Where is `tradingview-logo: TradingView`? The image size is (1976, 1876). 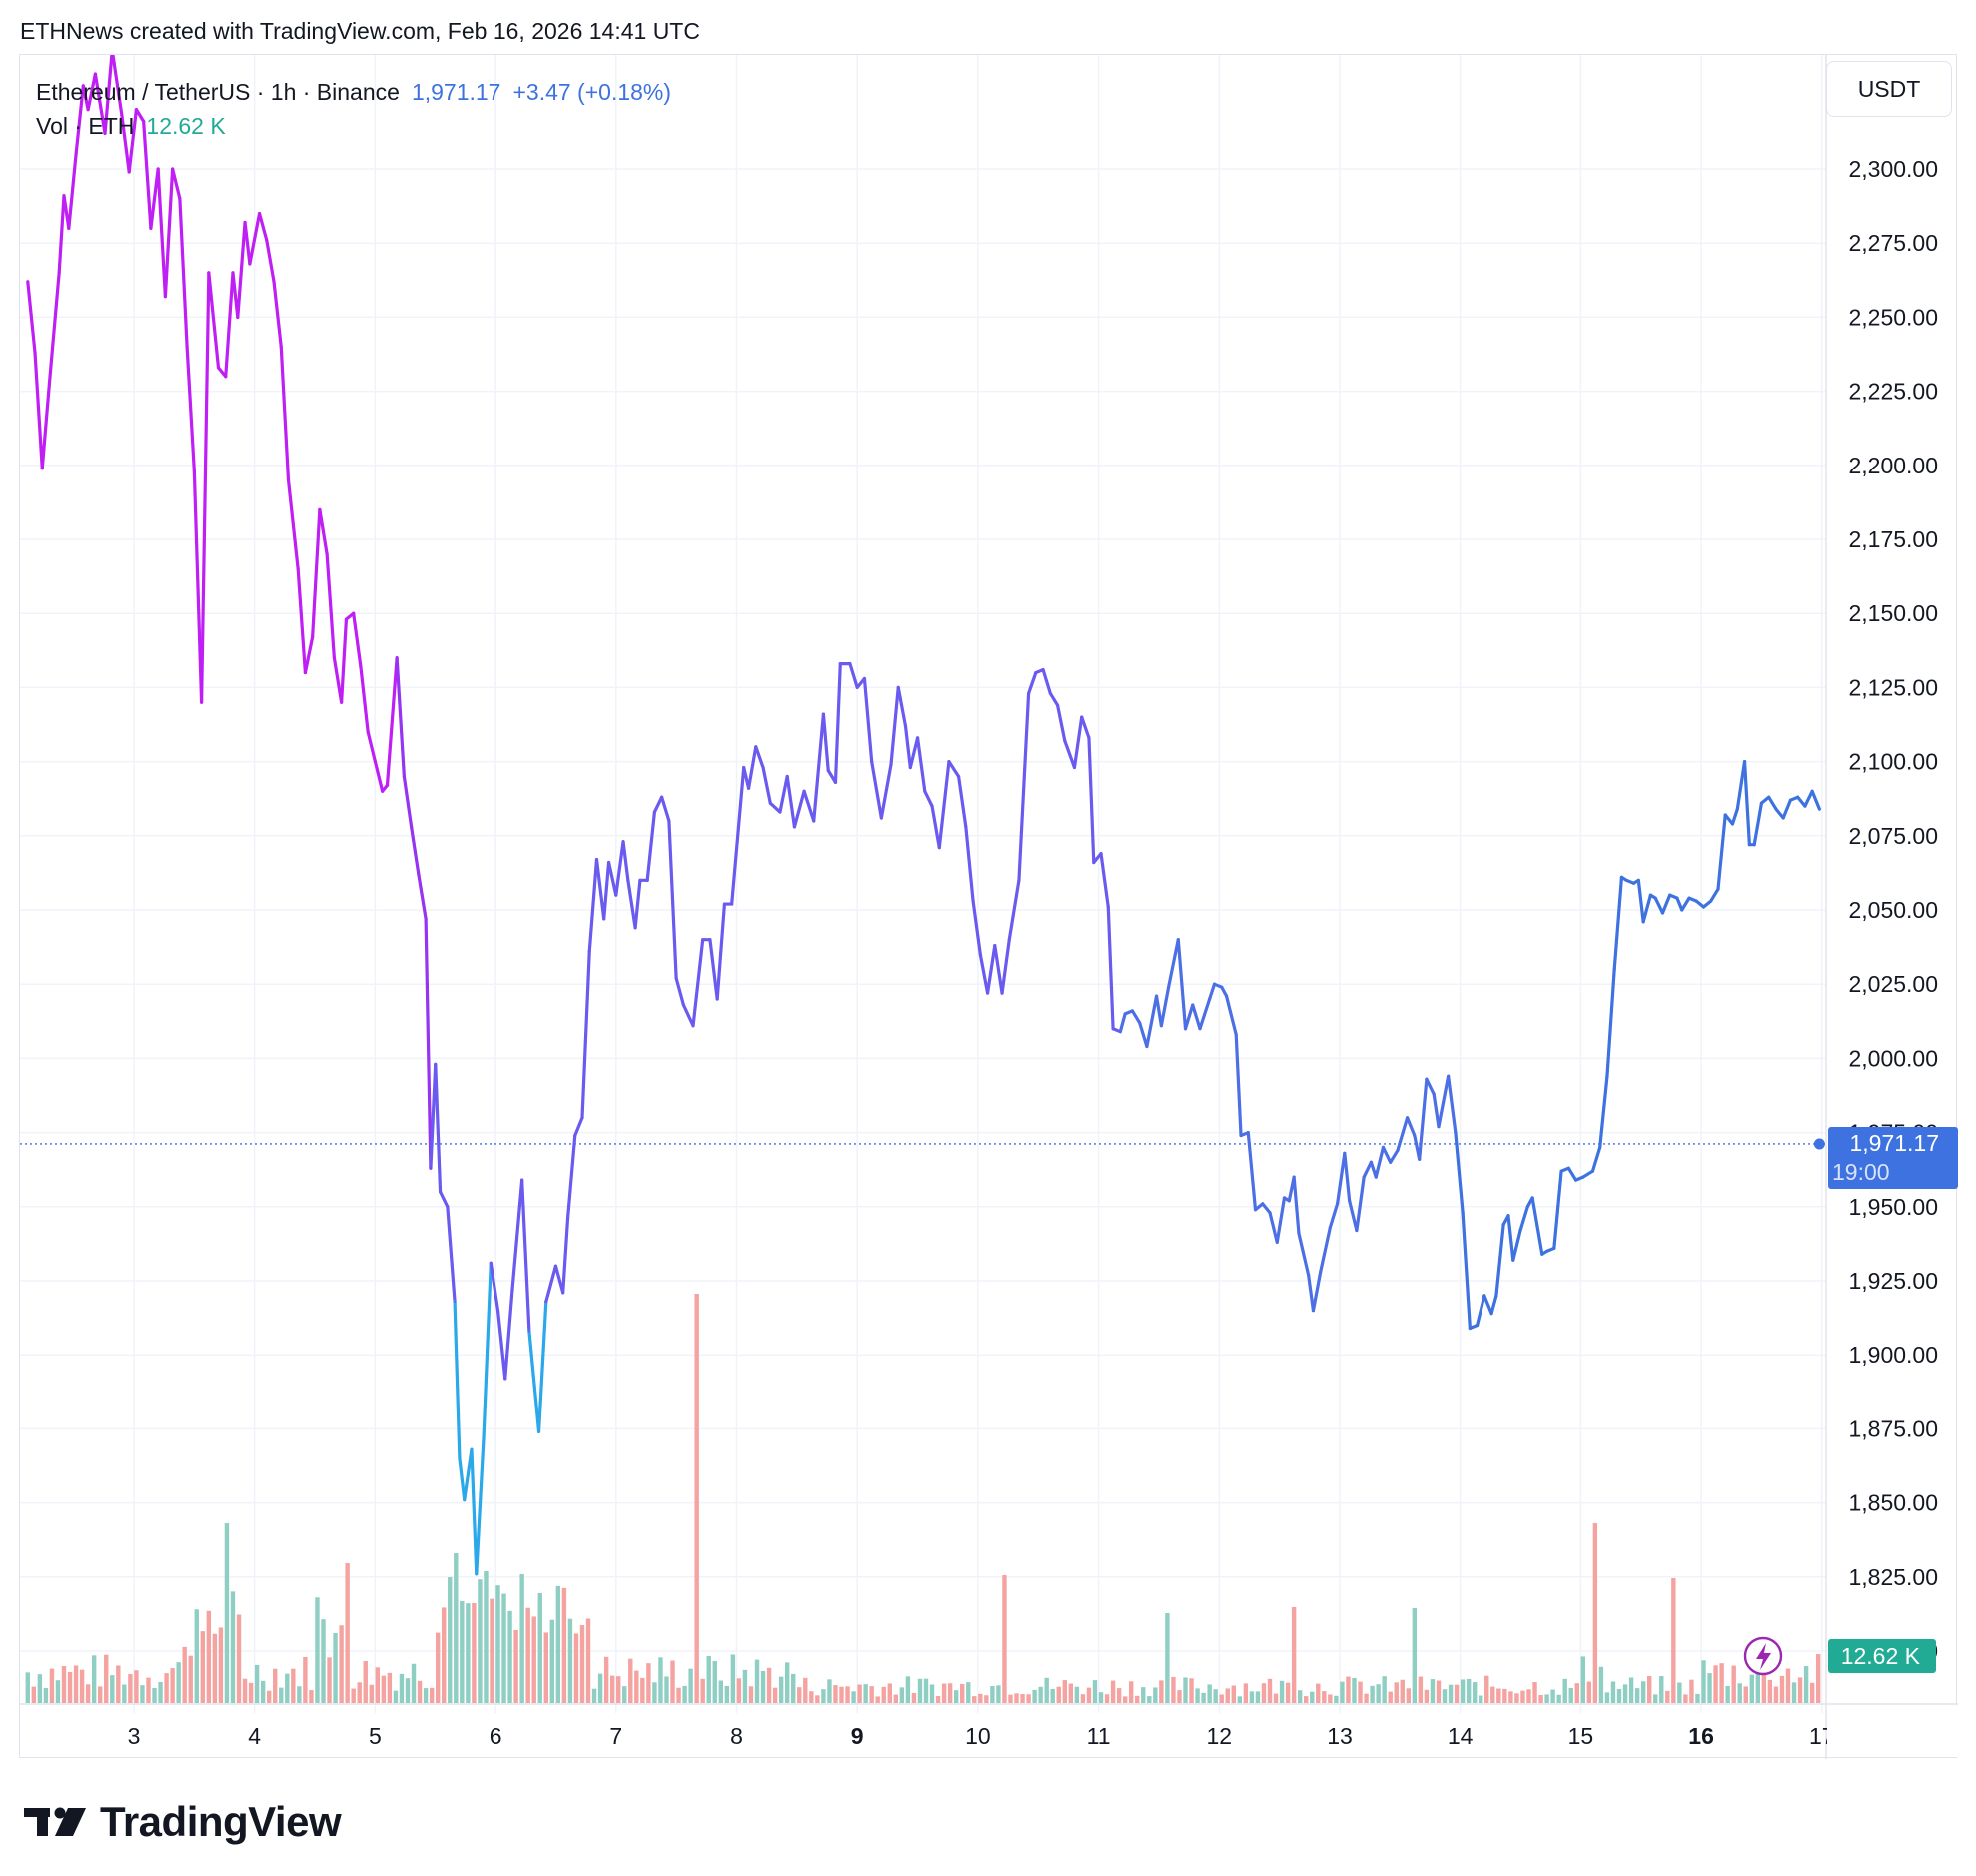 tradingview-logo: TradingView is located at coordinates (183, 1822).